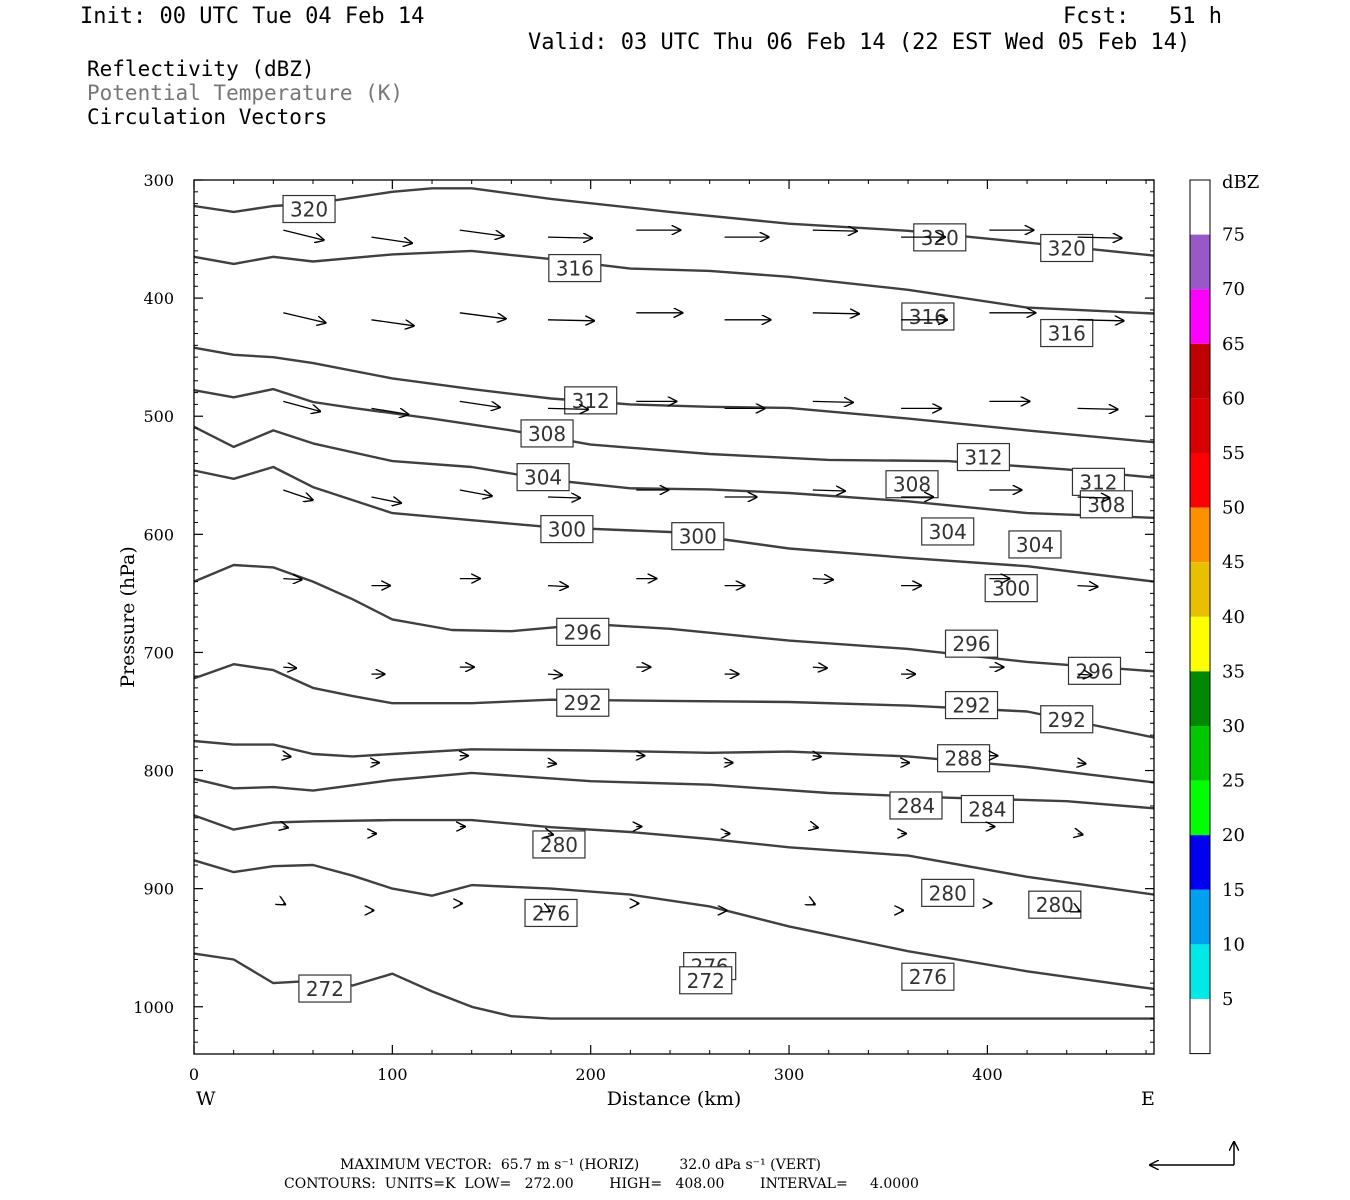 The width and height of the screenshot is (1350, 1200). Describe the element at coordinates (1233, 781) in the screenshot. I see `colorbar-label: 25` at that location.